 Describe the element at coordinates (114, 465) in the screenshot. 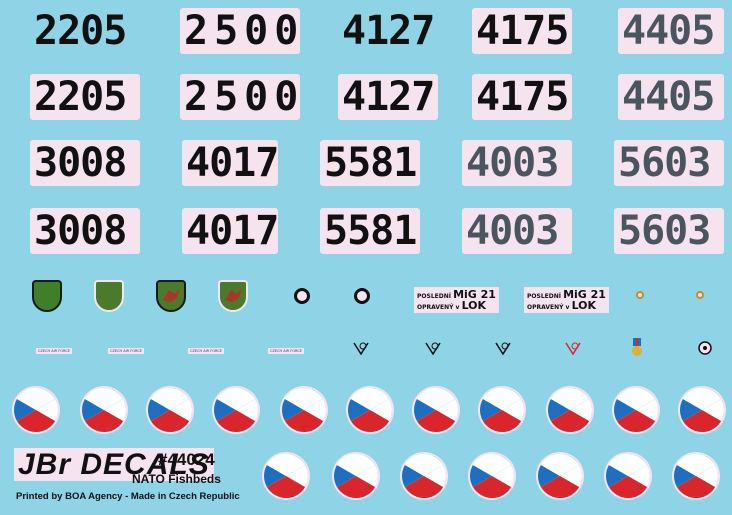

I see `brand-logo: JBr DECALS` at that location.